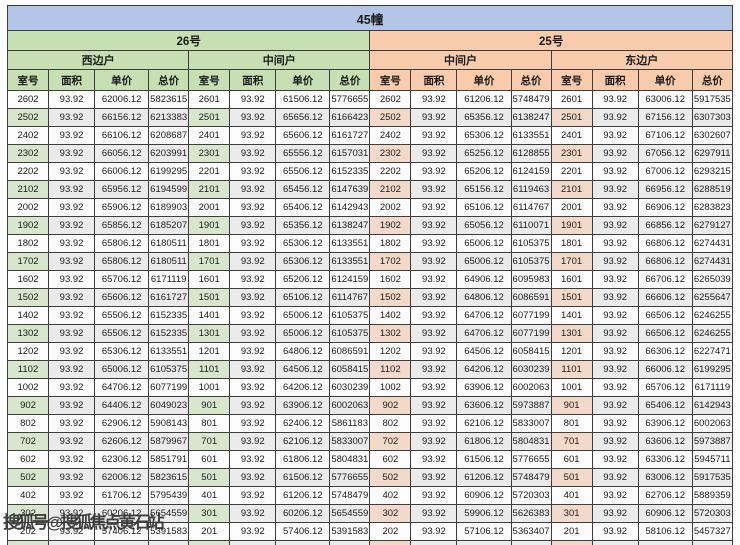 The width and height of the screenshot is (740, 545). Describe the element at coordinates (209, 441) in the screenshot. I see `room-number-cell: 701` at that location.